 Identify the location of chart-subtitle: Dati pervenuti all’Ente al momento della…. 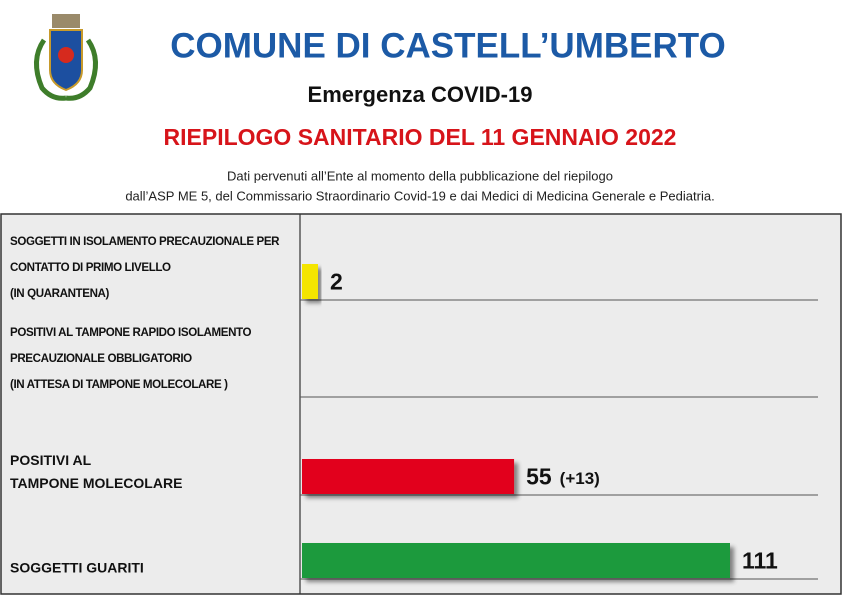
(420, 175).